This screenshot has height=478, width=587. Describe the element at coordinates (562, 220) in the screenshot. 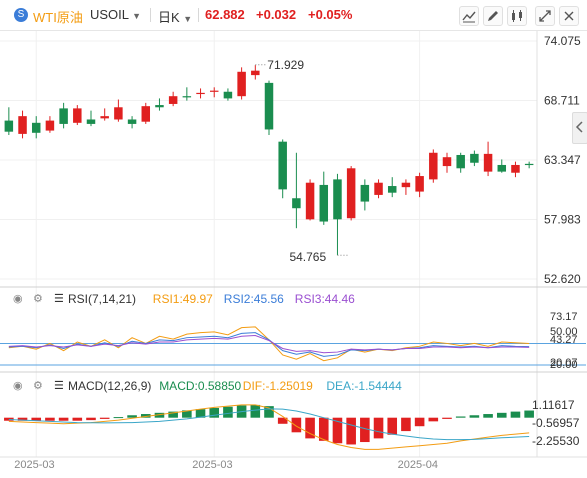

I see `price-tick-label: 57.983` at that location.